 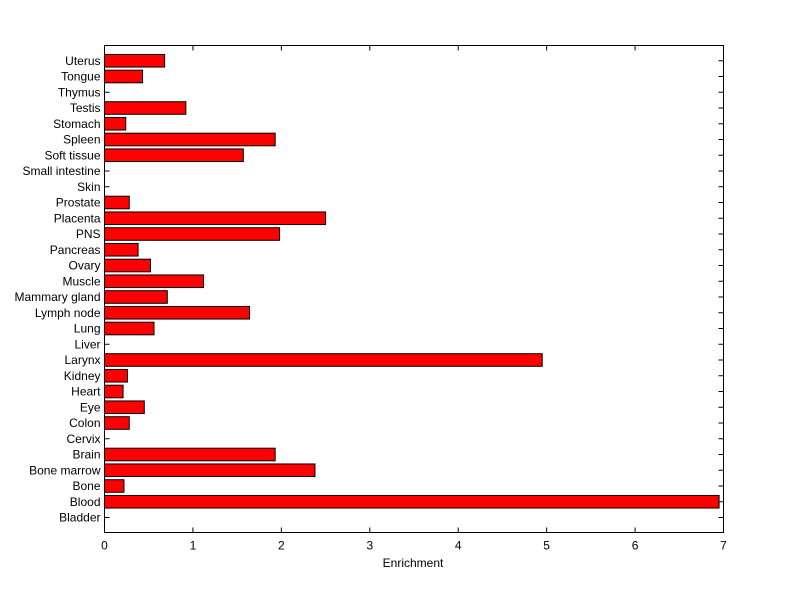 What do you see at coordinates (61, 171) in the screenshot?
I see `y-tick-label: Small intestine` at bounding box center [61, 171].